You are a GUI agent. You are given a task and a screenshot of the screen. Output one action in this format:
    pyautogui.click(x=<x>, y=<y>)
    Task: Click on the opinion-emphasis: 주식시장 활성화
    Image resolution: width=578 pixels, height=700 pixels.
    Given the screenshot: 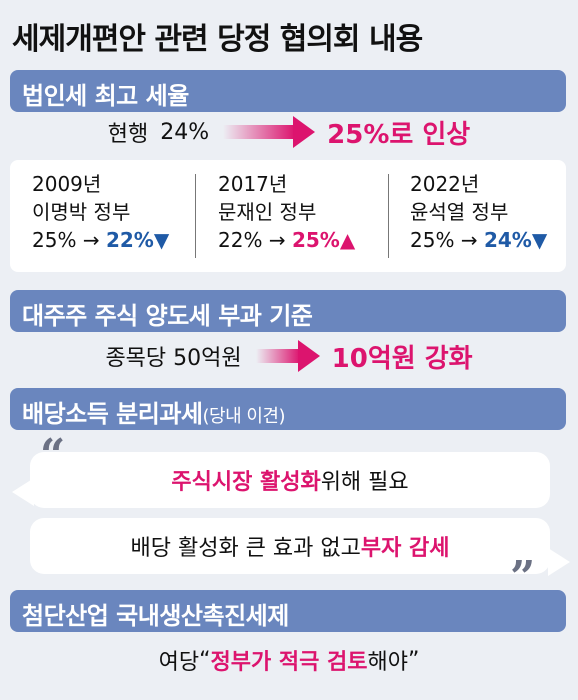 What is the action you would take?
    pyautogui.click(x=246, y=482)
    